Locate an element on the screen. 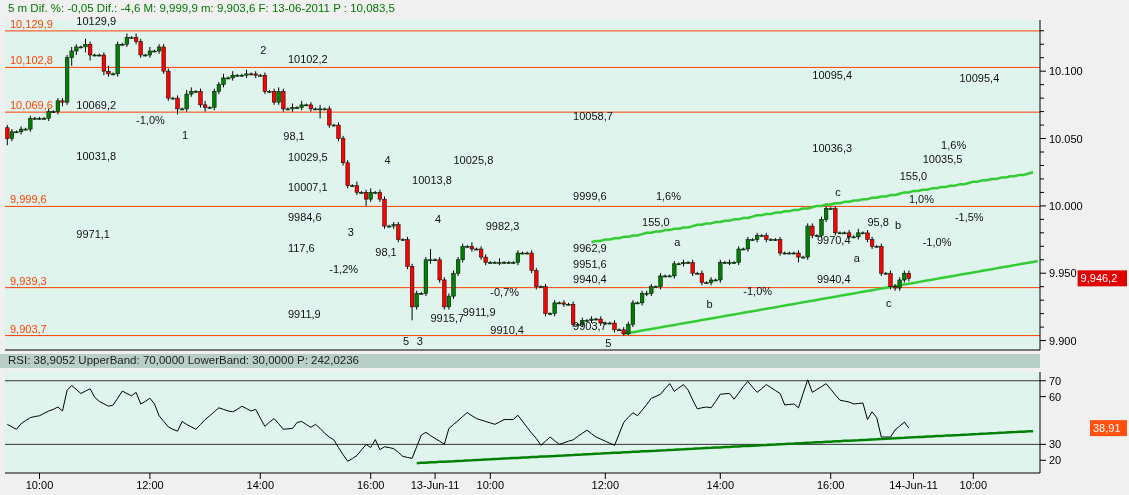 Image resolution: width=1129 pixels, height=495 pixels. y-tick-label: 70 is located at coordinates (1055, 380).